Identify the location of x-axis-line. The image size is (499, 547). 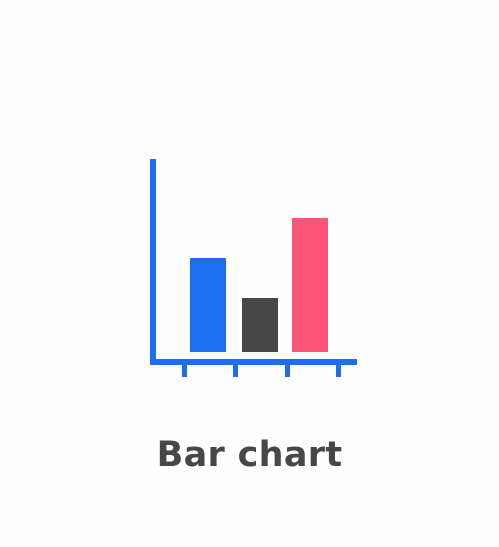
(253, 362).